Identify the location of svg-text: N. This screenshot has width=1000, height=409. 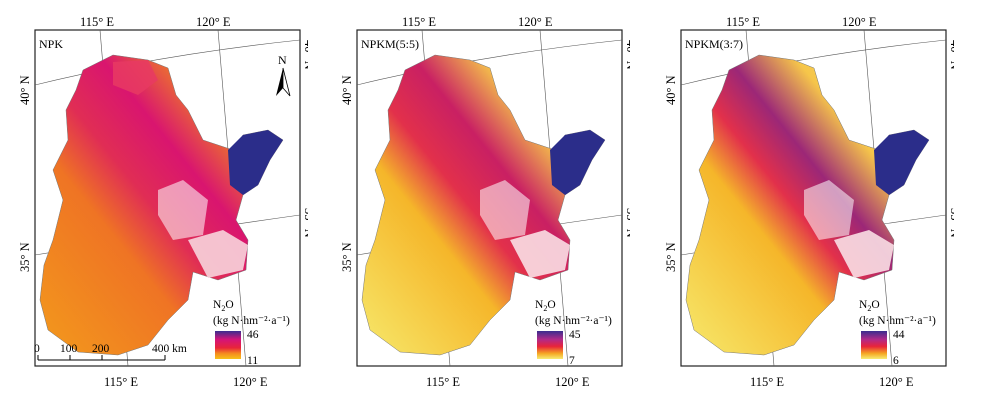
(282, 60).